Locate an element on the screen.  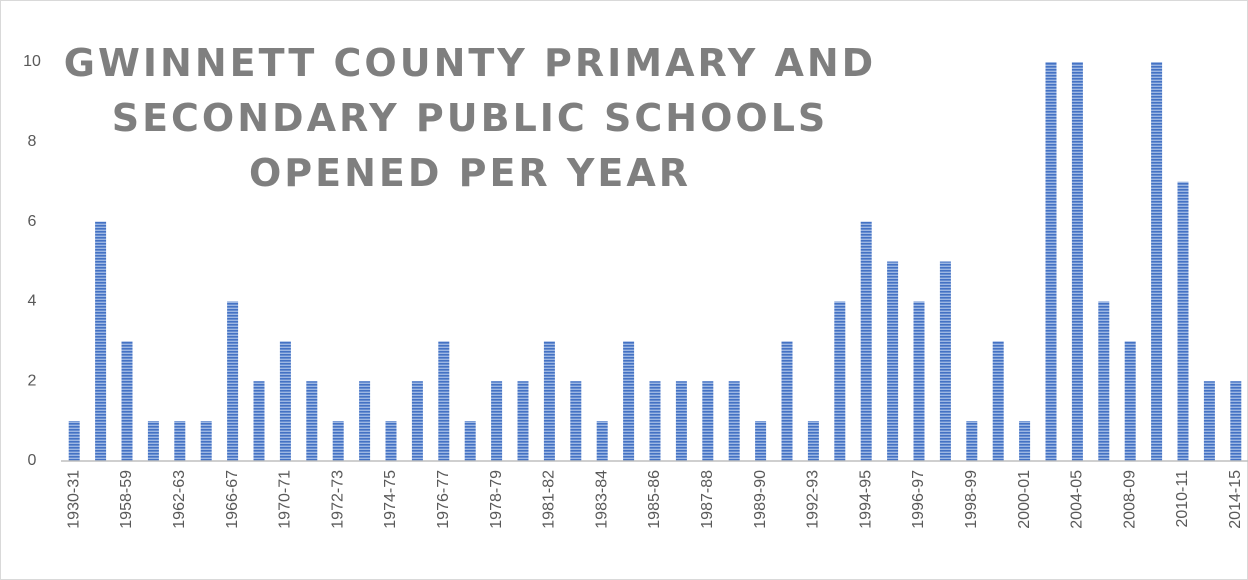
x-tick-label: 1998-99 is located at coordinates (971, 499).